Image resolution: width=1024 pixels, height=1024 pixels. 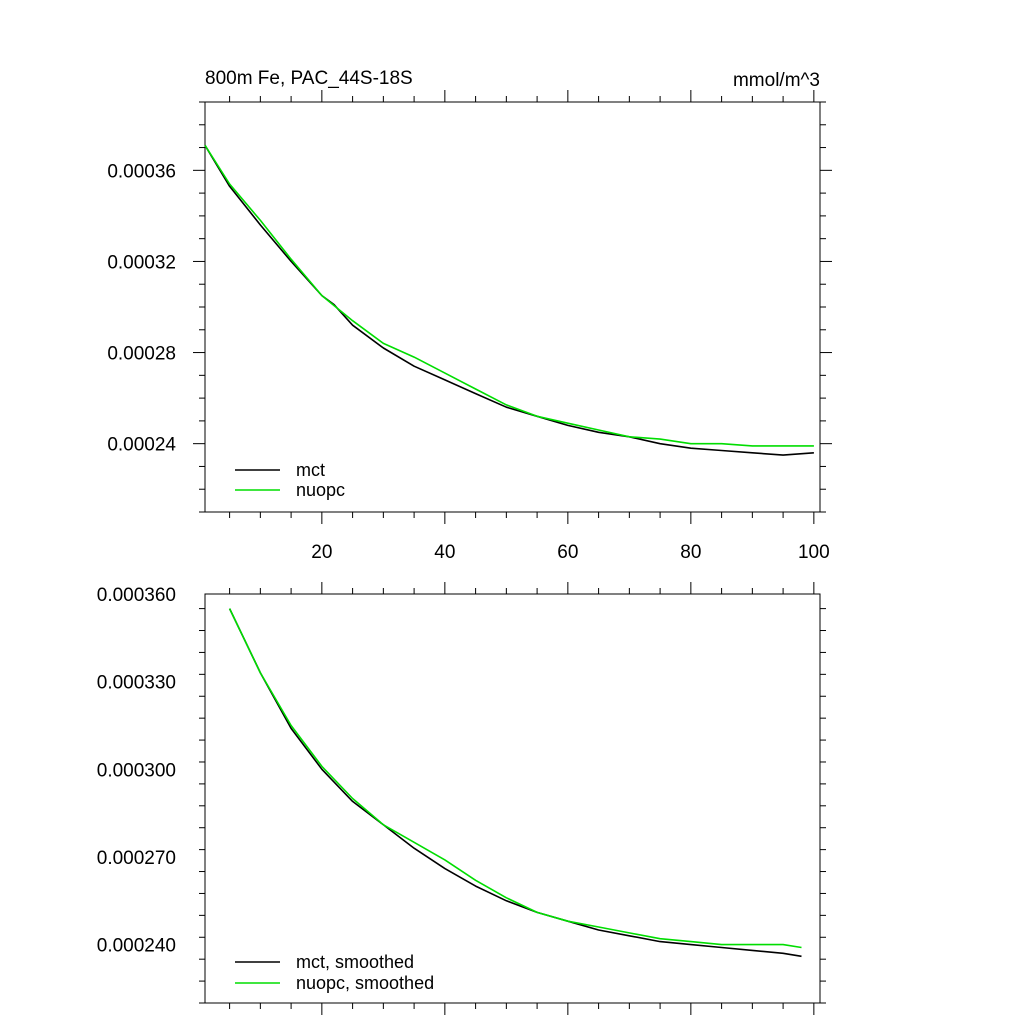 What do you see at coordinates (141, 354) in the screenshot?
I see `y-tick-label: 0.00028` at bounding box center [141, 354].